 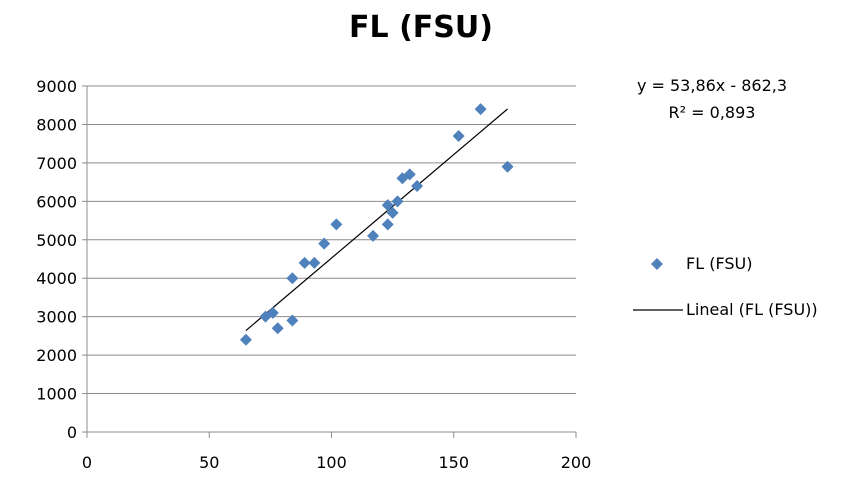 What do you see at coordinates (56, 201) in the screenshot?
I see `y-tick-label: 6000` at bounding box center [56, 201].